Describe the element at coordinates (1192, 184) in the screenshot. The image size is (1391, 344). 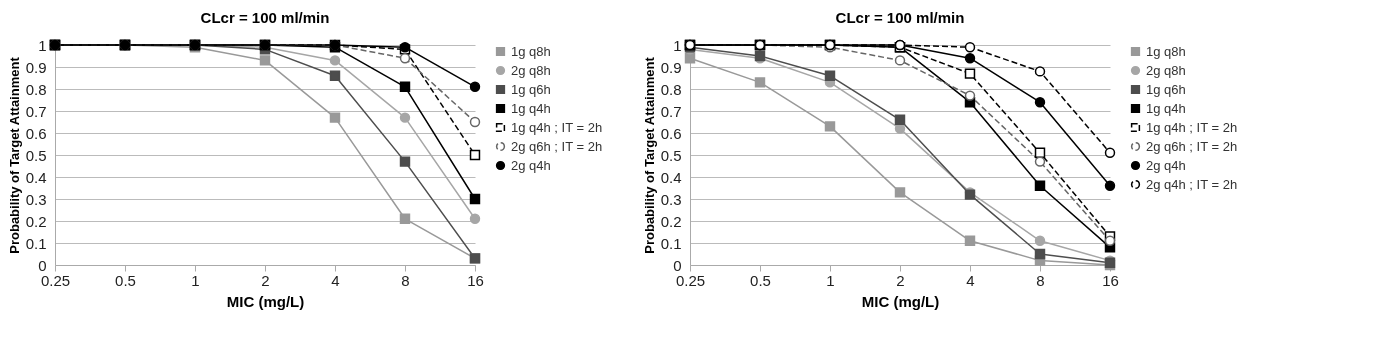
I see `legend-label: 2g q4h ; IT = 2h` at that location.